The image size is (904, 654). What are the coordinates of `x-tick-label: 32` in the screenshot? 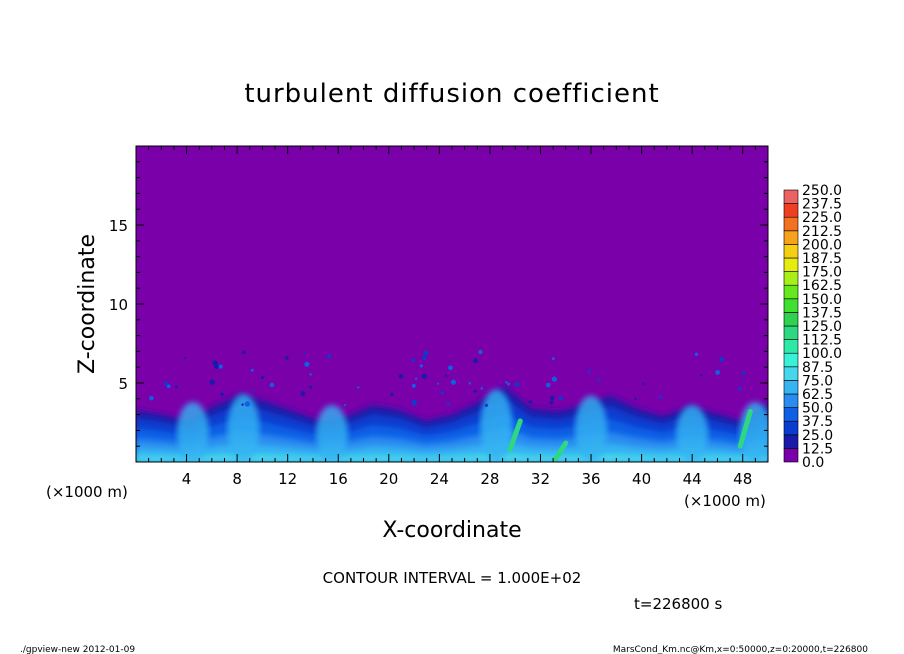 It's located at (540, 479).